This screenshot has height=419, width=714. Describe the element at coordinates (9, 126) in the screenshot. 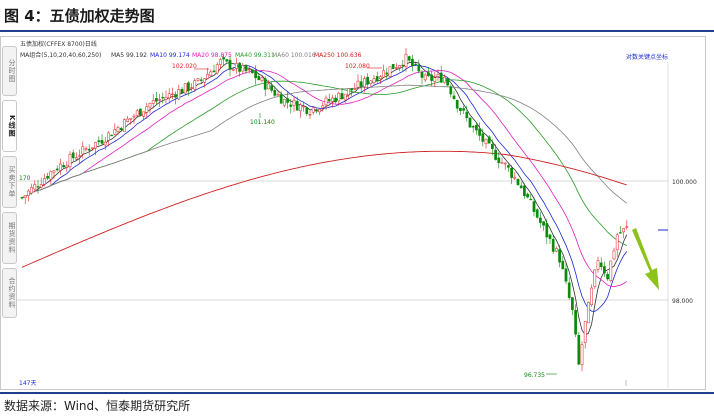

I see `tab-kline: K线图` at that location.